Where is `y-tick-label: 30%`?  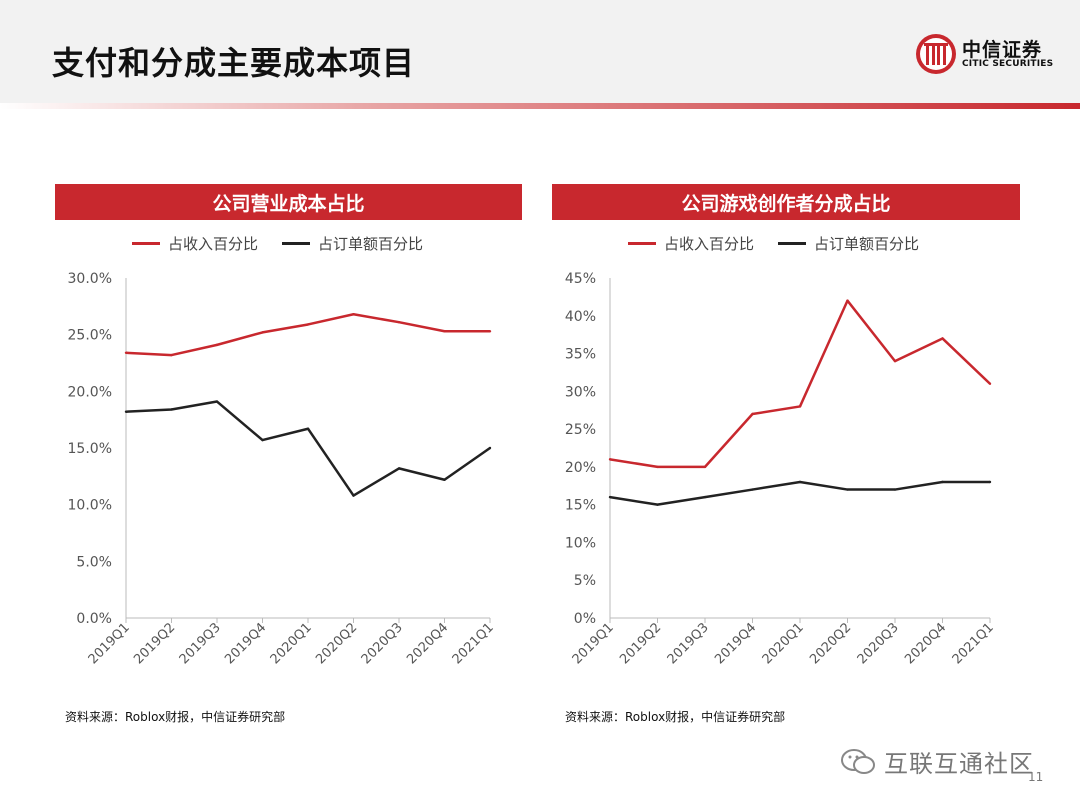
y-tick-label: 30% is located at coordinates (580, 392).